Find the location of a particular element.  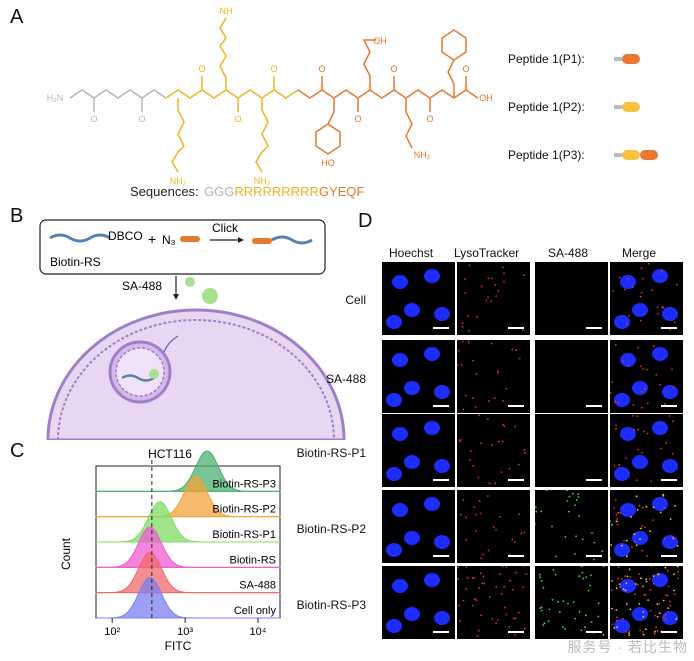

svg-text: DBCO is located at coordinates (125, 236).